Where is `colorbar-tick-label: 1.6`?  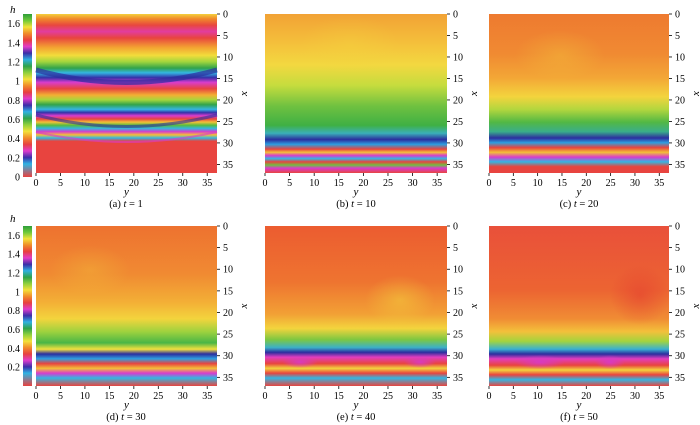
colorbar-tick-label: 1.6 is located at coordinates (14, 24).